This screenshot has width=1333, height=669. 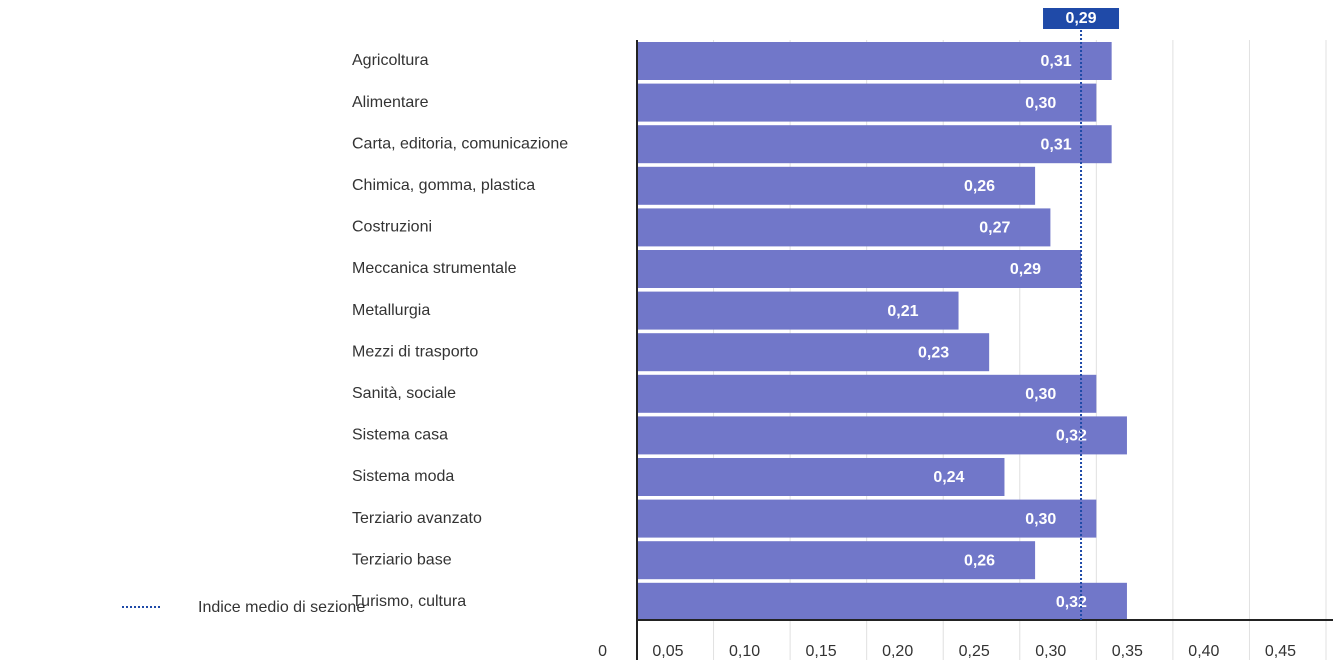 I want to click on x-tick-label: 0,30, so click(x=1050, y=651).